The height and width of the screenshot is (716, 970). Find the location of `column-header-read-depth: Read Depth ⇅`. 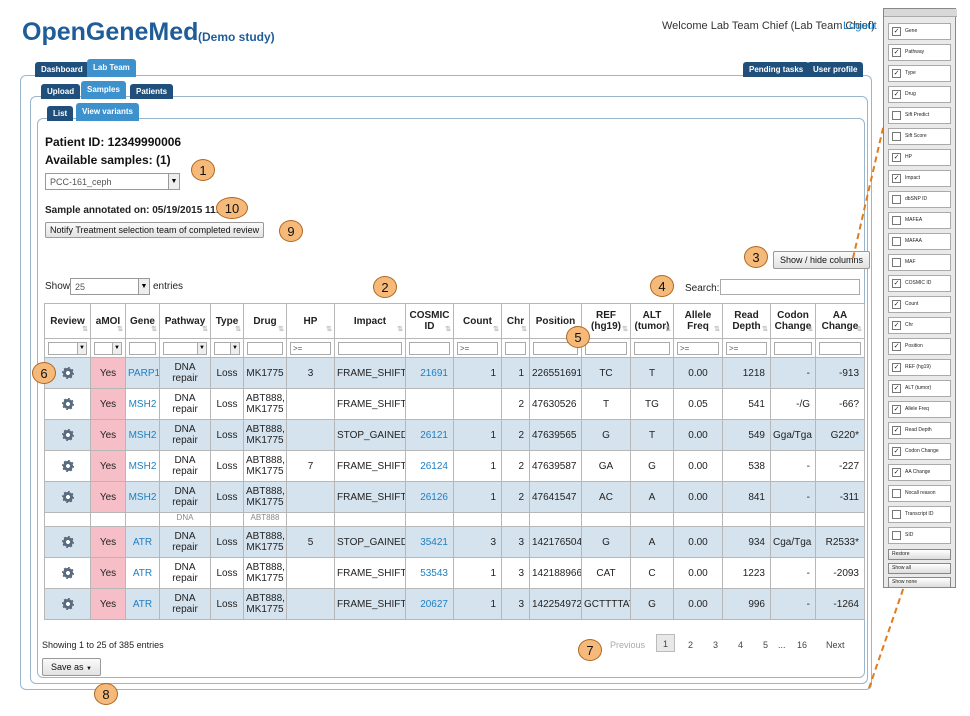

column-header-read-depth: Read Depth ⇅ is located at coordinates (746, 321).